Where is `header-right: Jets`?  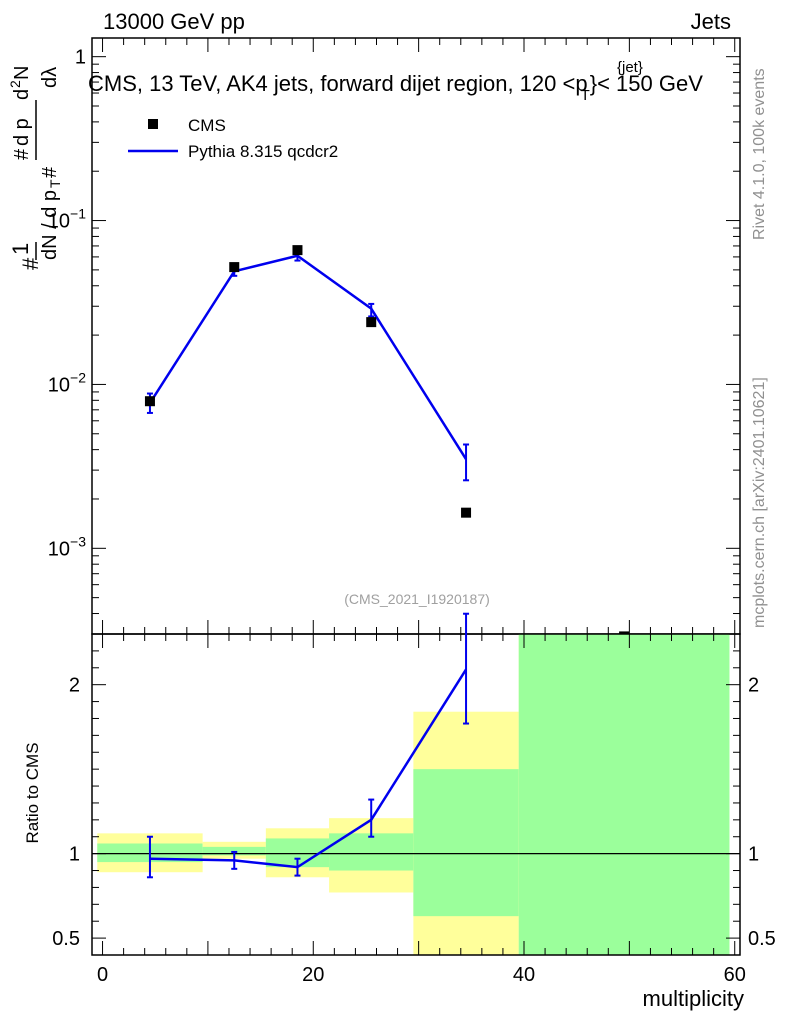 header-right: Jets is located at coordinates (711, 21).